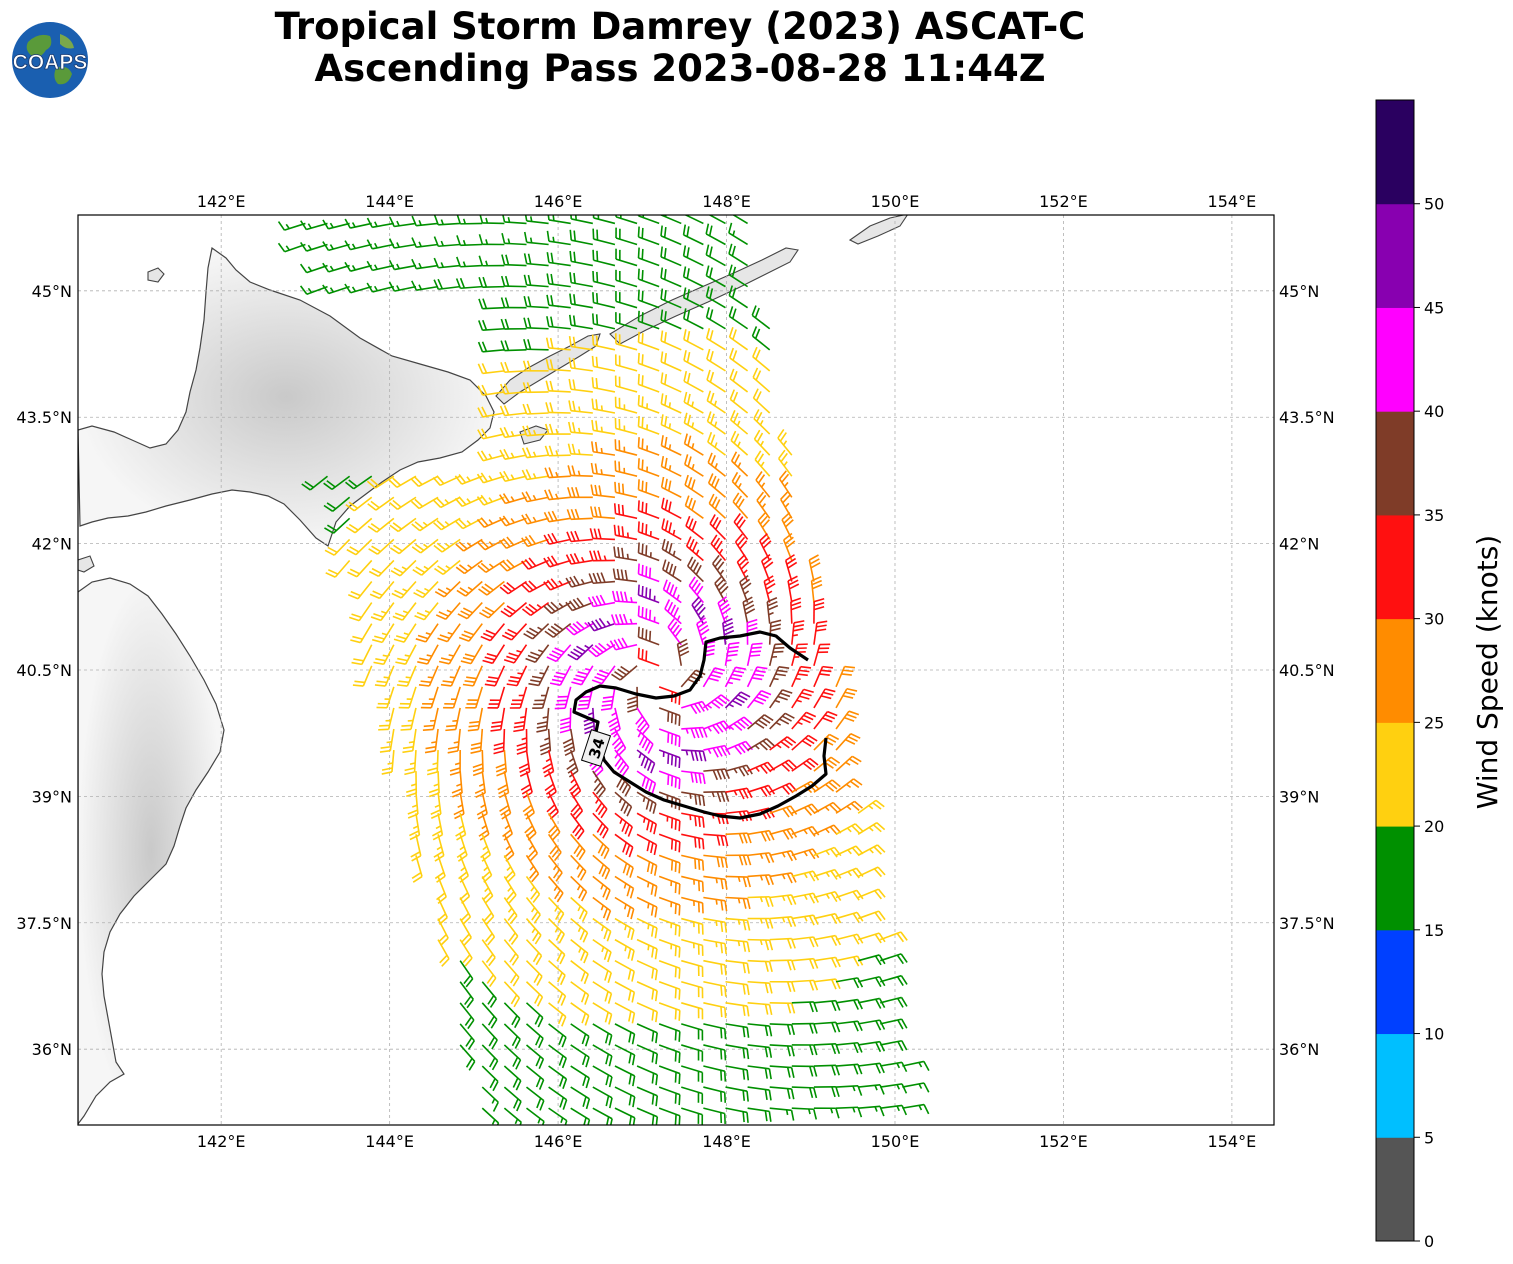 The image size is (1513, 1264). Describe the element at coordinates (1434, 204) in the screenshot. I see `colorbar-tick-label: 50` at that location.